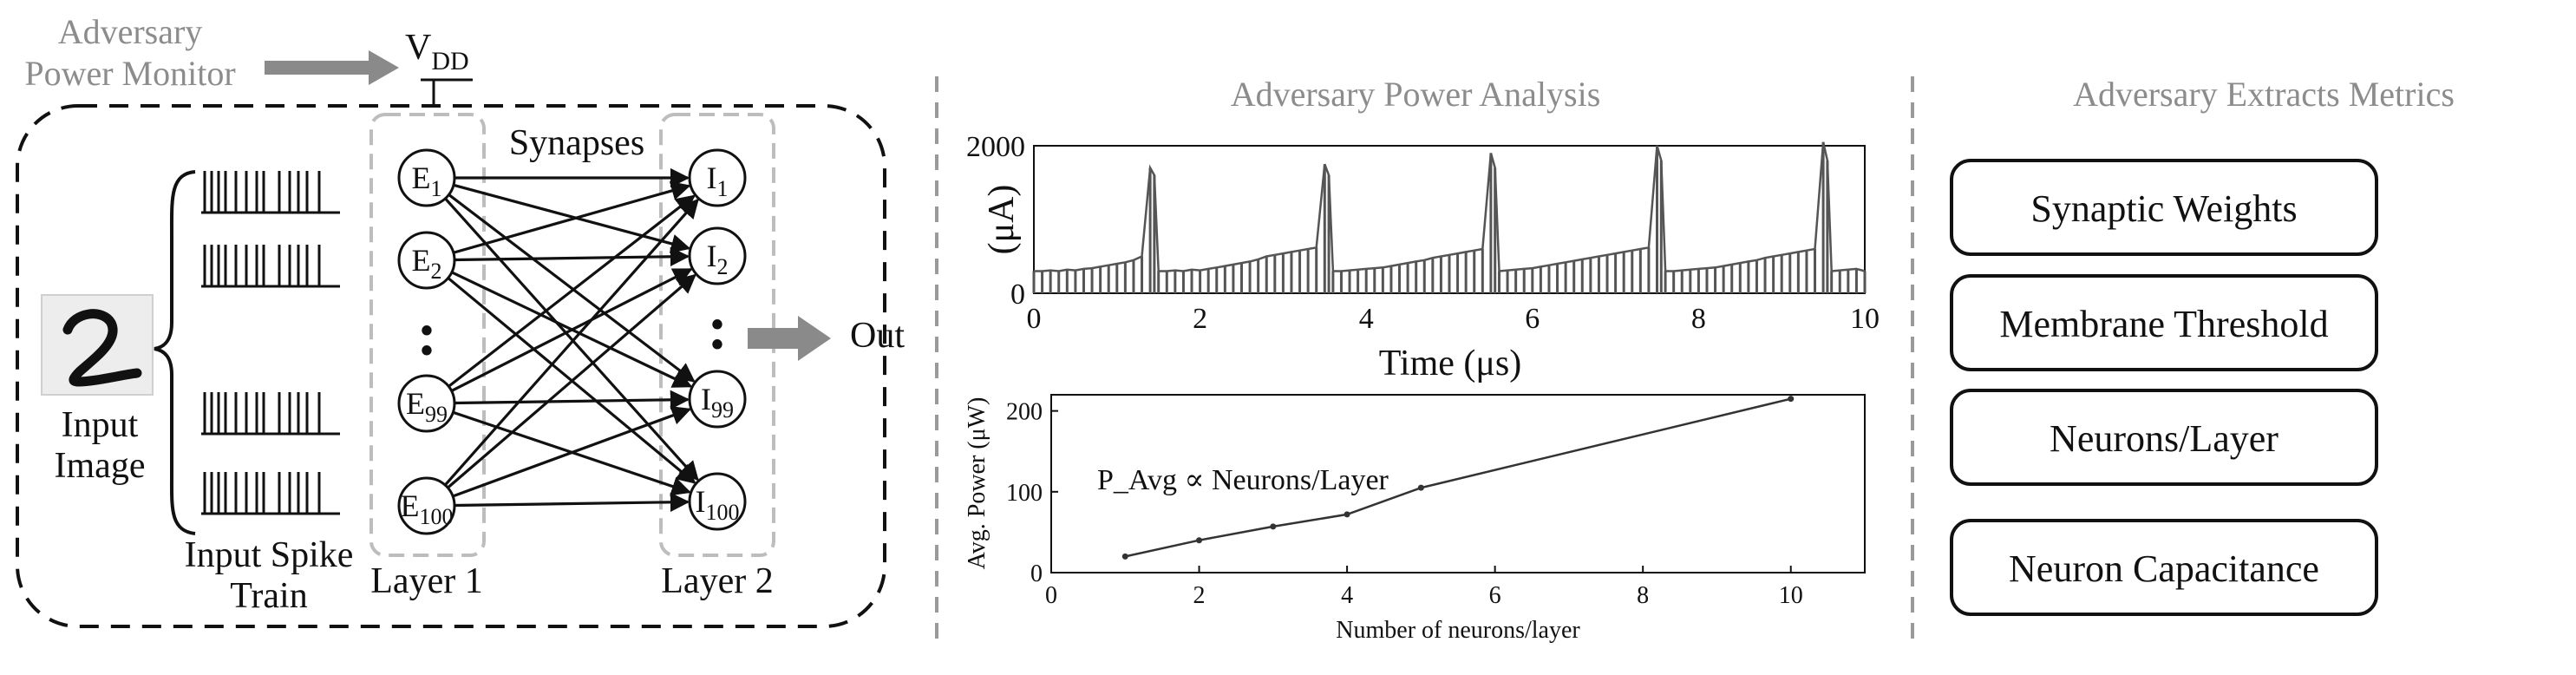 This screenshot has height=675, width=2576. What do you see at coordinates (1243, 480) in the screenshot?
I see `chart2-annotation: P_Avg ∝ Neurons/Layer` at bounding box center [1243, 480].